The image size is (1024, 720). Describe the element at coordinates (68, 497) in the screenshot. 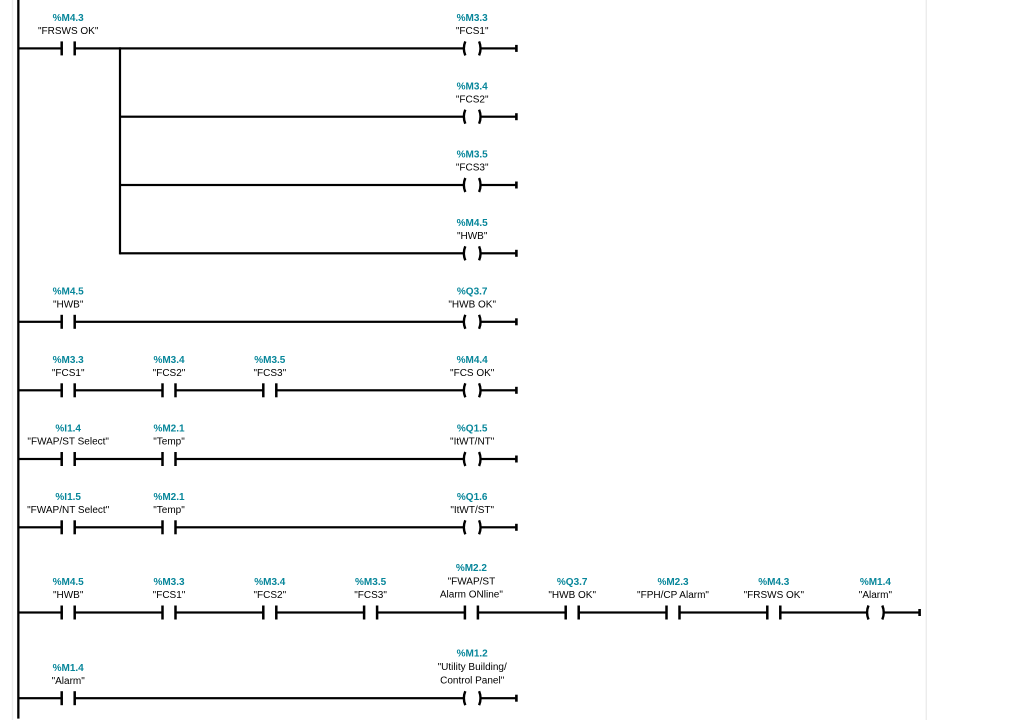

I see `svg-text: %I1.5` at that location.